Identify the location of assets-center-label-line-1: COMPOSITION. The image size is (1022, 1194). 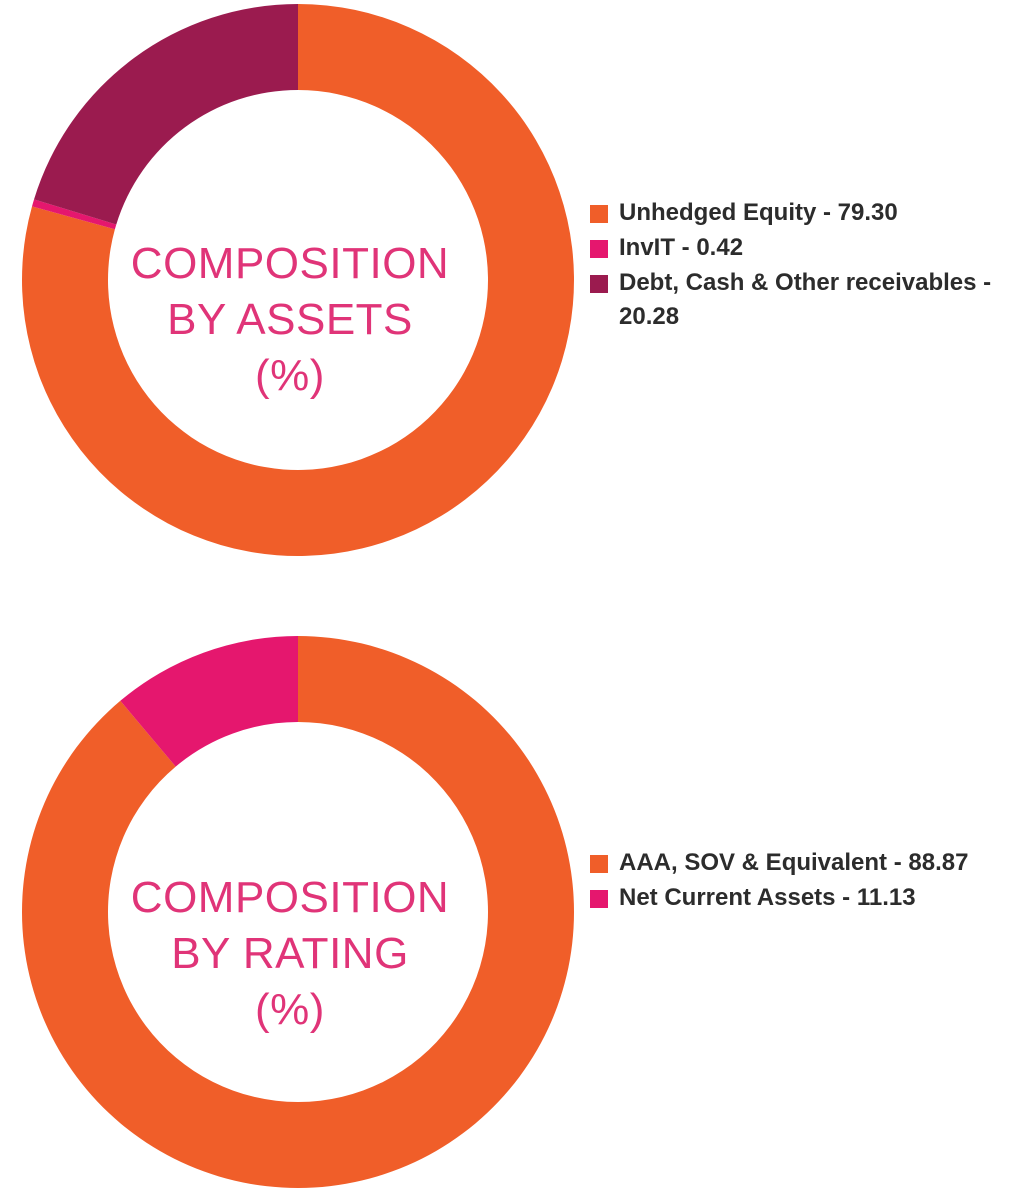
(290, 263).